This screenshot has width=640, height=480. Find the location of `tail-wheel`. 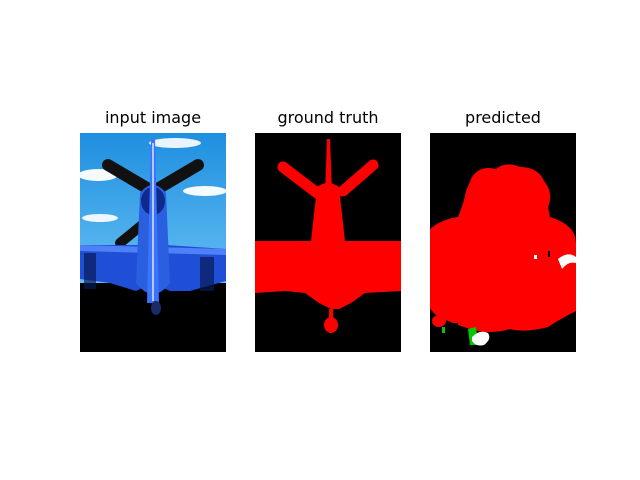

tail-wheel is located at coordinates (156, 308).